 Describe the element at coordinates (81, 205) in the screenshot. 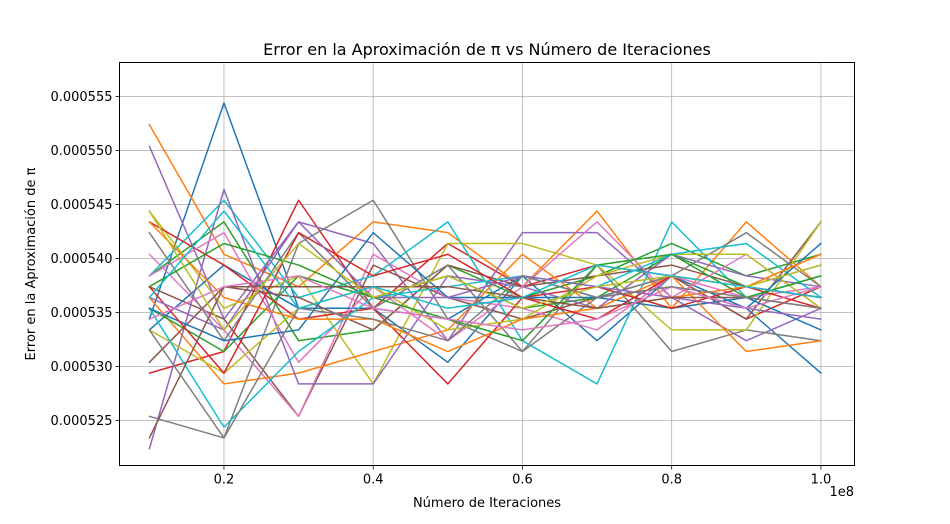

I see `y-tick-label: 0.000545` at that location.